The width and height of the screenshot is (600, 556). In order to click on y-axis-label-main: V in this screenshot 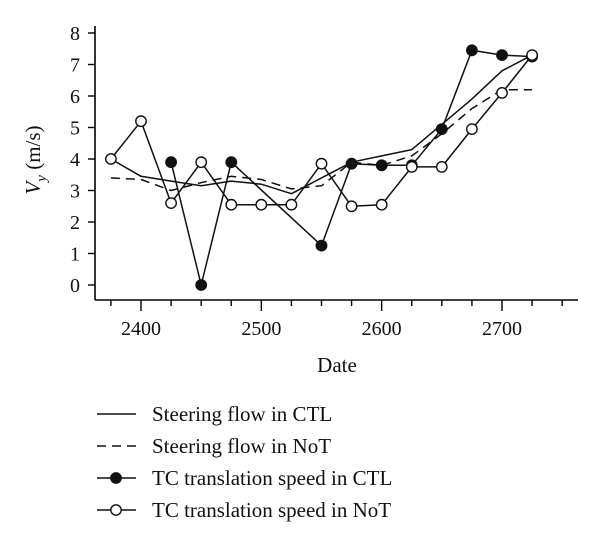, I will do `click(33, 187)`.